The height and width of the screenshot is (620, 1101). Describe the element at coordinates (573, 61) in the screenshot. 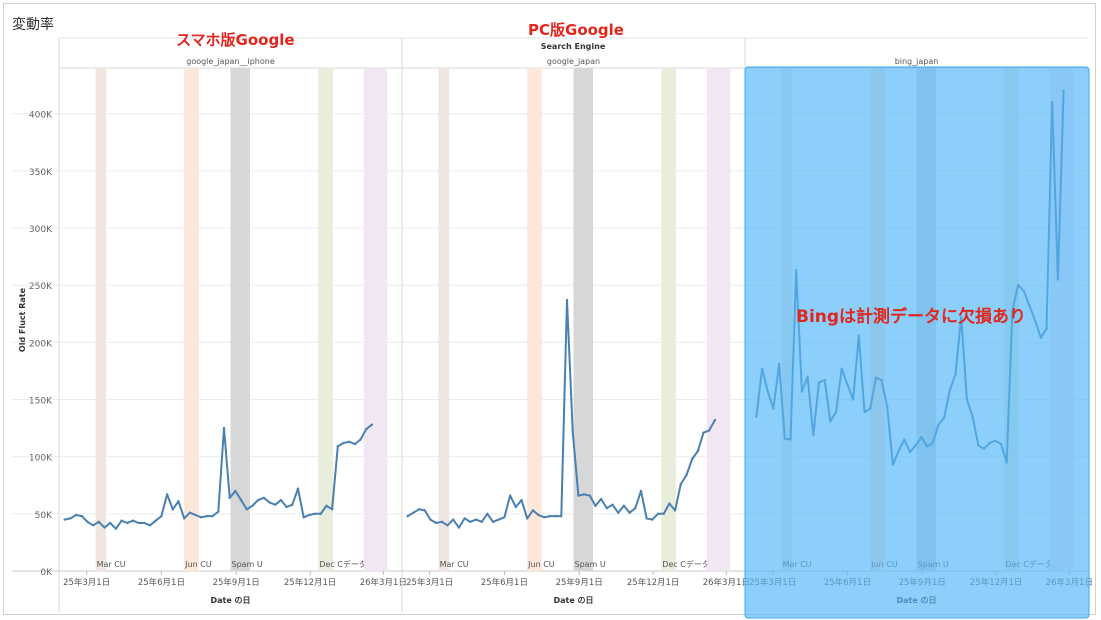

I see `panel-header-google_japan: google_japan` at that location.